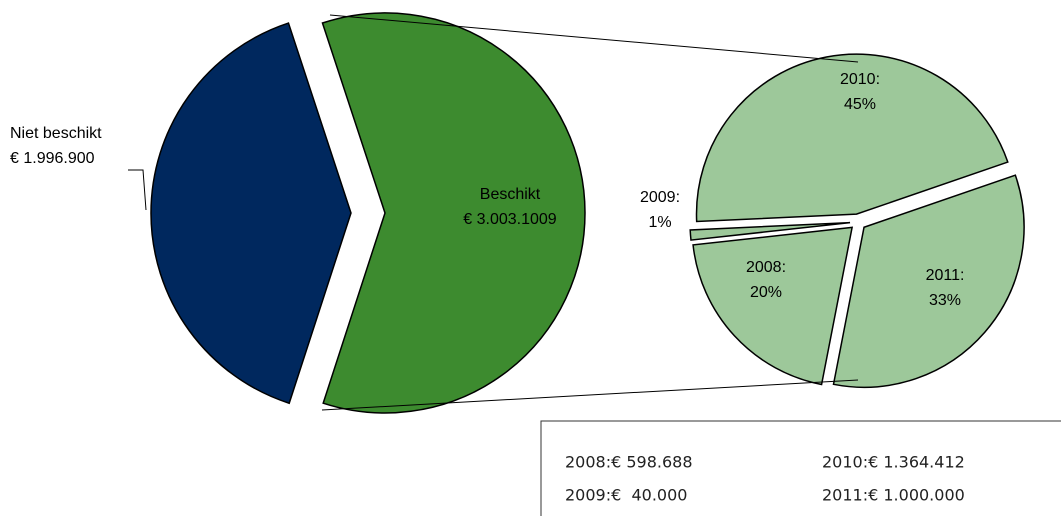 This screenshot has width=1061, height=516. Describe the element at coordinates (629, 462) in the screenshot. I see `table-cell: 2008:€ 598.688` at that location.